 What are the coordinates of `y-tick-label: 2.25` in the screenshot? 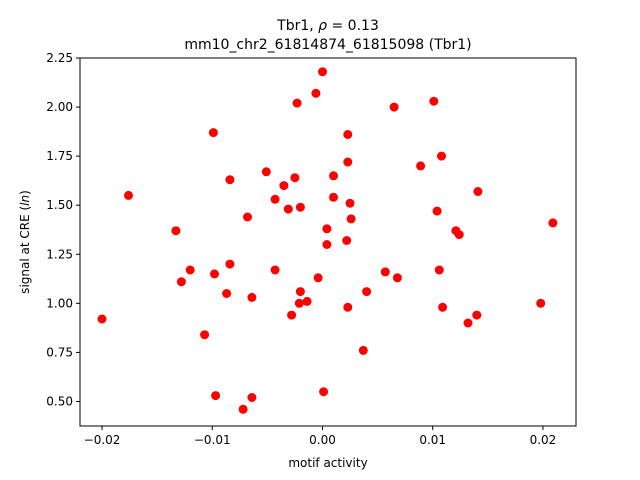 It's located at (59, 58).